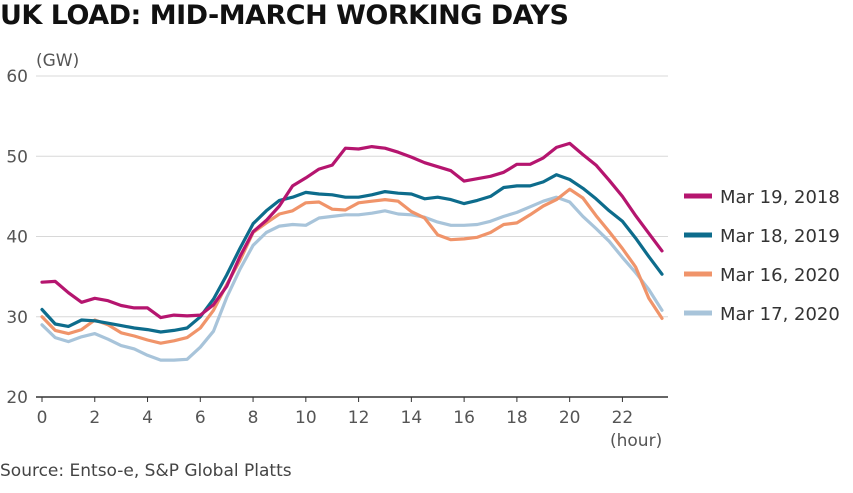 The height and width of the screenshot is (493, 853). Describe the element at coordinates (57, 61) in the screenshot. I see `y-axis-label: (GW)` at that location.